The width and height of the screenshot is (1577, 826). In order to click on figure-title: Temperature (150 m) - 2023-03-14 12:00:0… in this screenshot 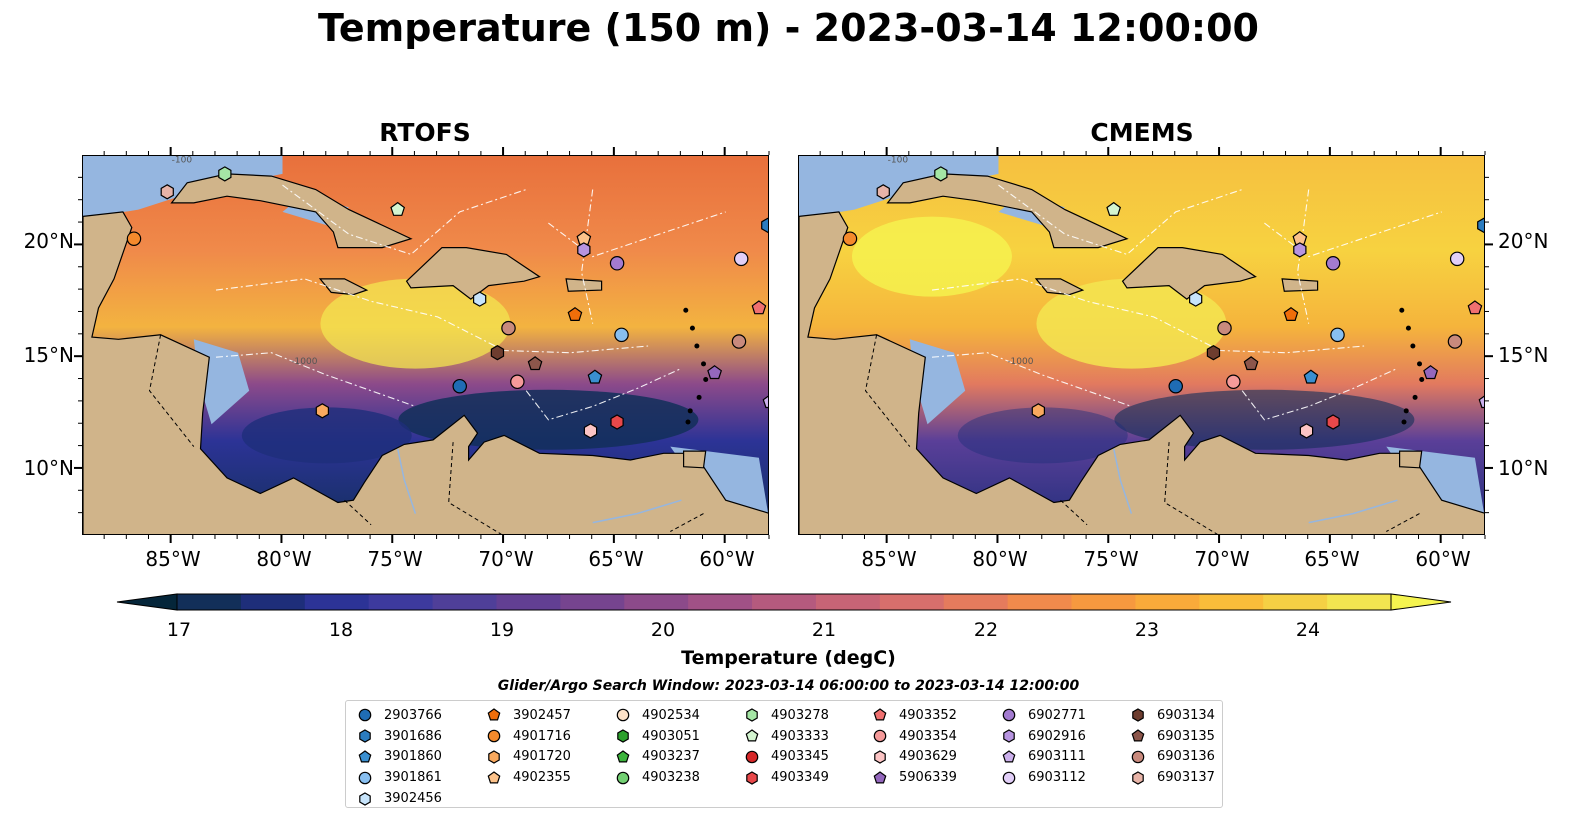, I will do `click(788, 28)`.